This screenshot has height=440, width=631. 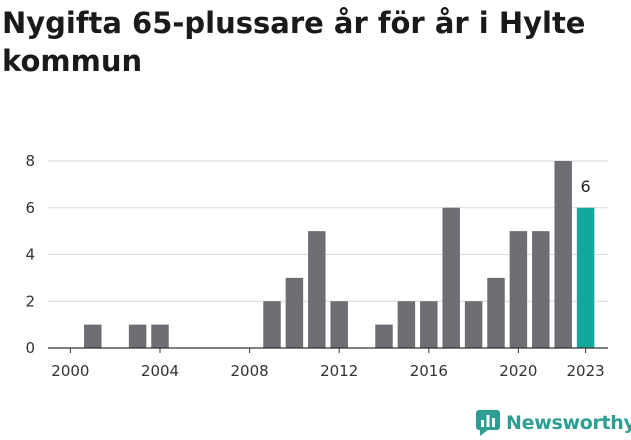 I want to click on bar-2009, so click(x=272, y=324).